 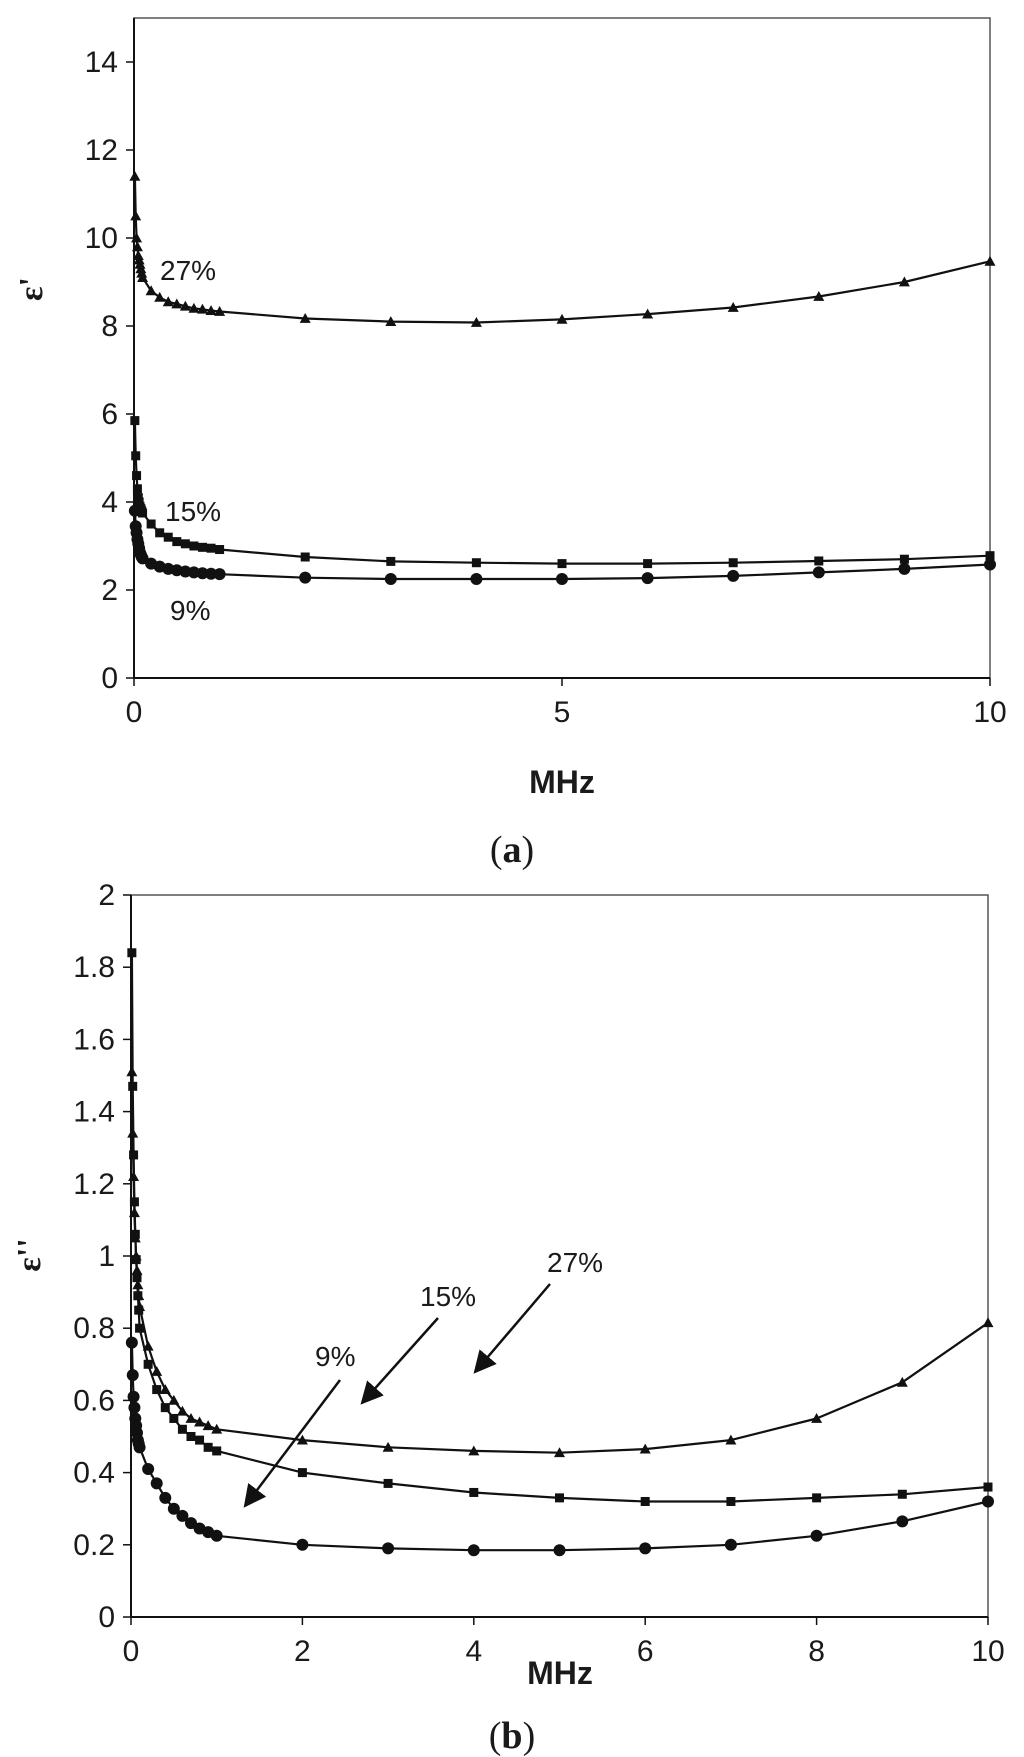 What do you see at coordinates (562, 250) in the screenshot?
I see `series-line-27-a` at bounding box center [562, 250].